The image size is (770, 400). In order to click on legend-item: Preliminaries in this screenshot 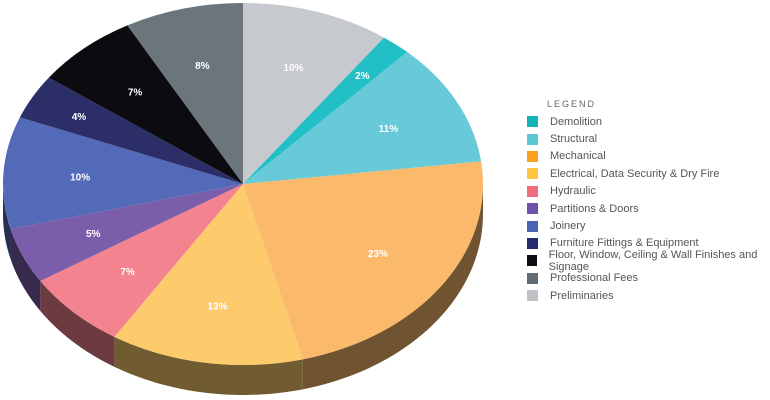, I will do `click(648, 295)`.